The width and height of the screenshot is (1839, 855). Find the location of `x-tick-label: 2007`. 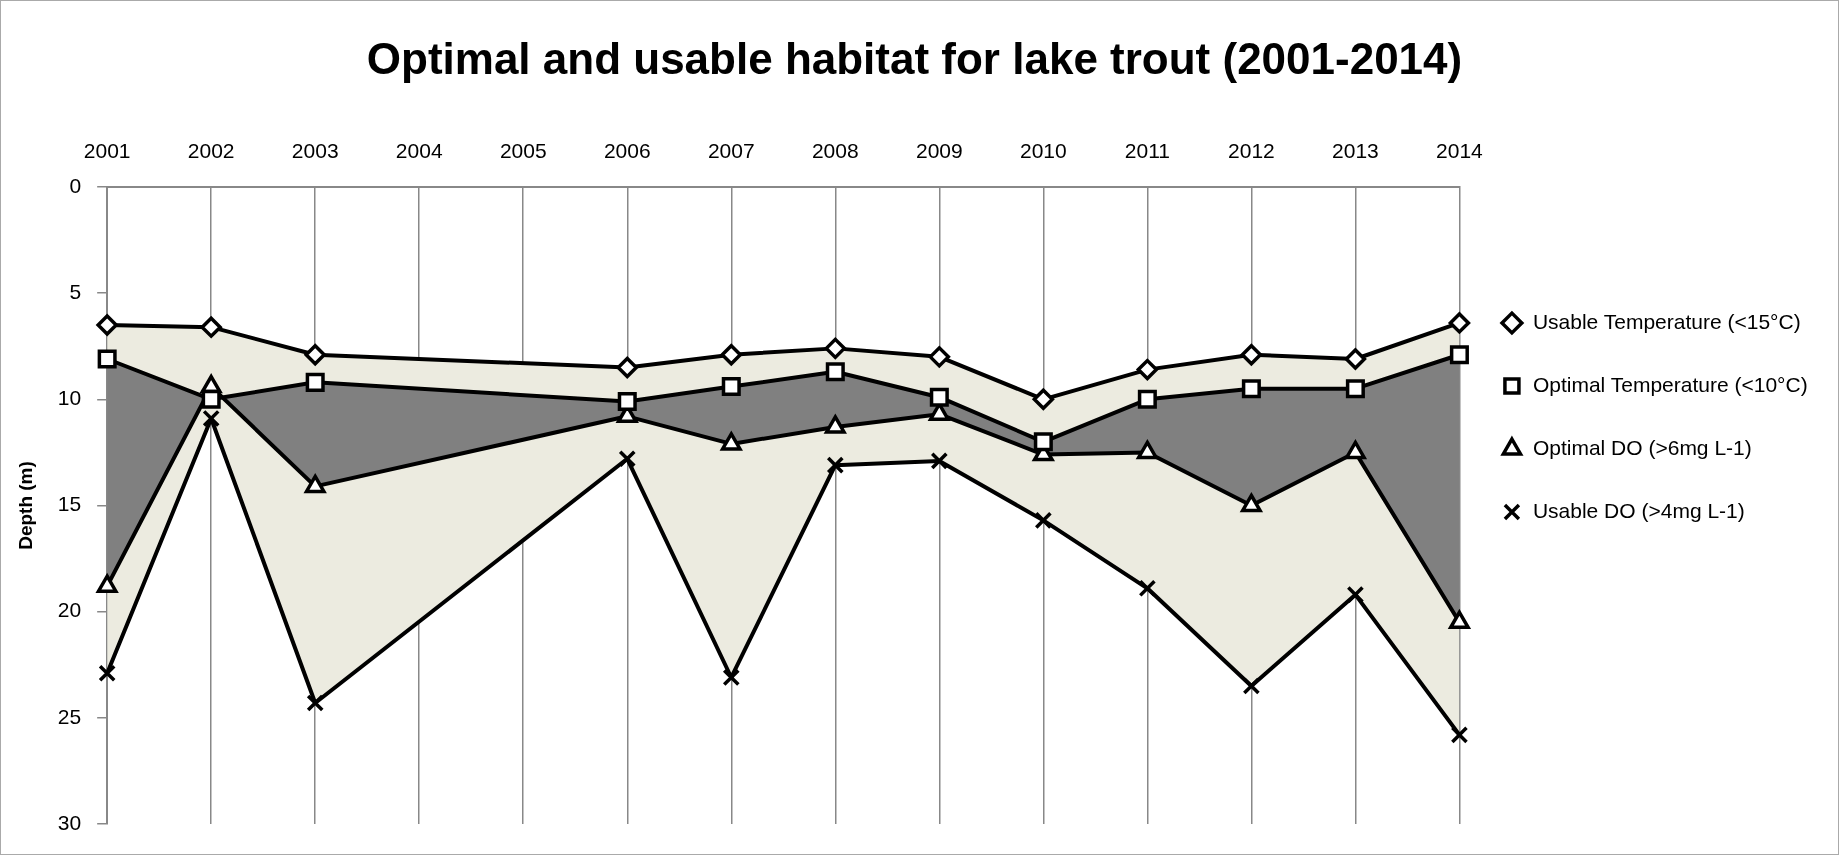

x-tick-label: 2007 is located at coordinates (731, 151).